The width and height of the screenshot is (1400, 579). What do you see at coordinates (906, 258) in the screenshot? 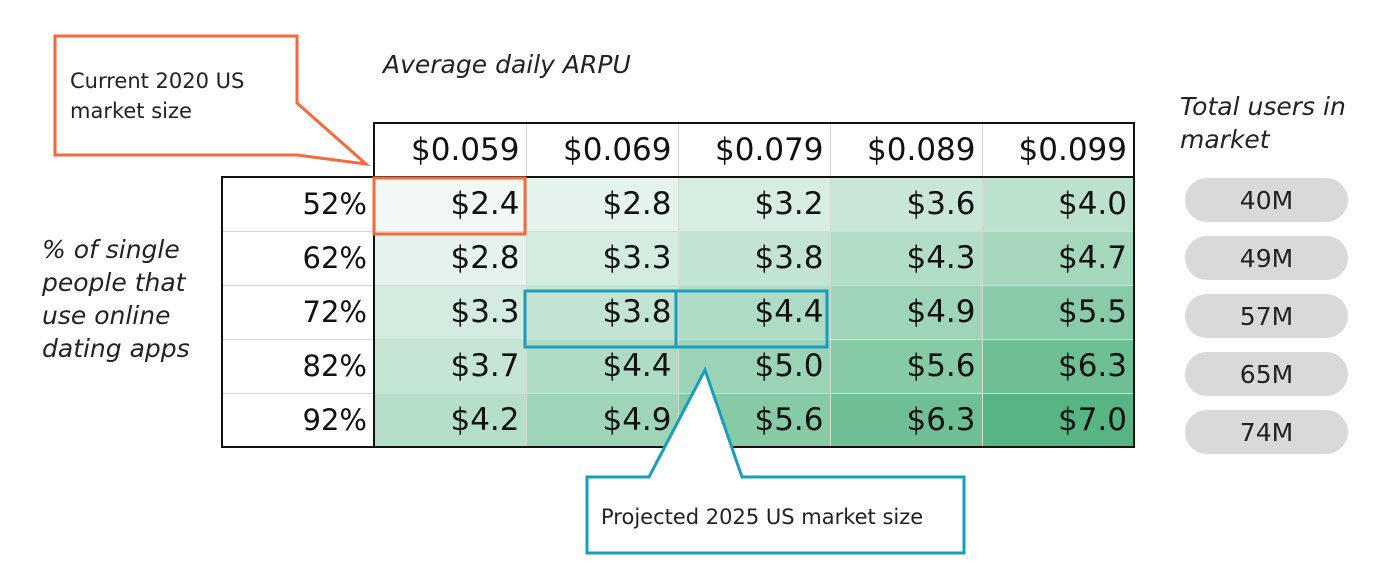
I see `heat-cell: $4.3` at bounding box center [906, 258].